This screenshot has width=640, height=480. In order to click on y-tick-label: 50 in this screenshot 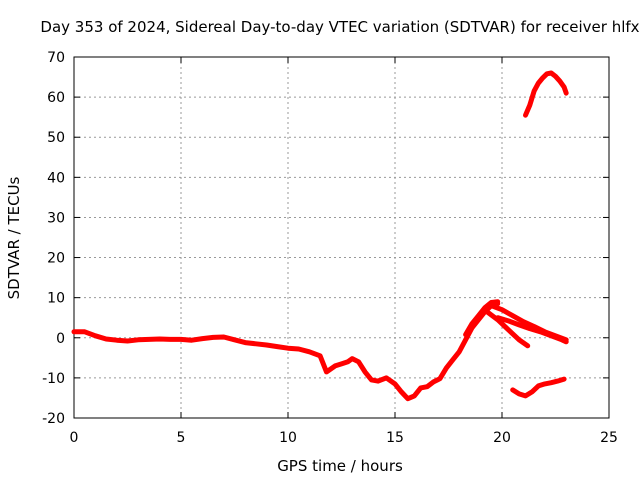, I will do `click(56, 138)`.